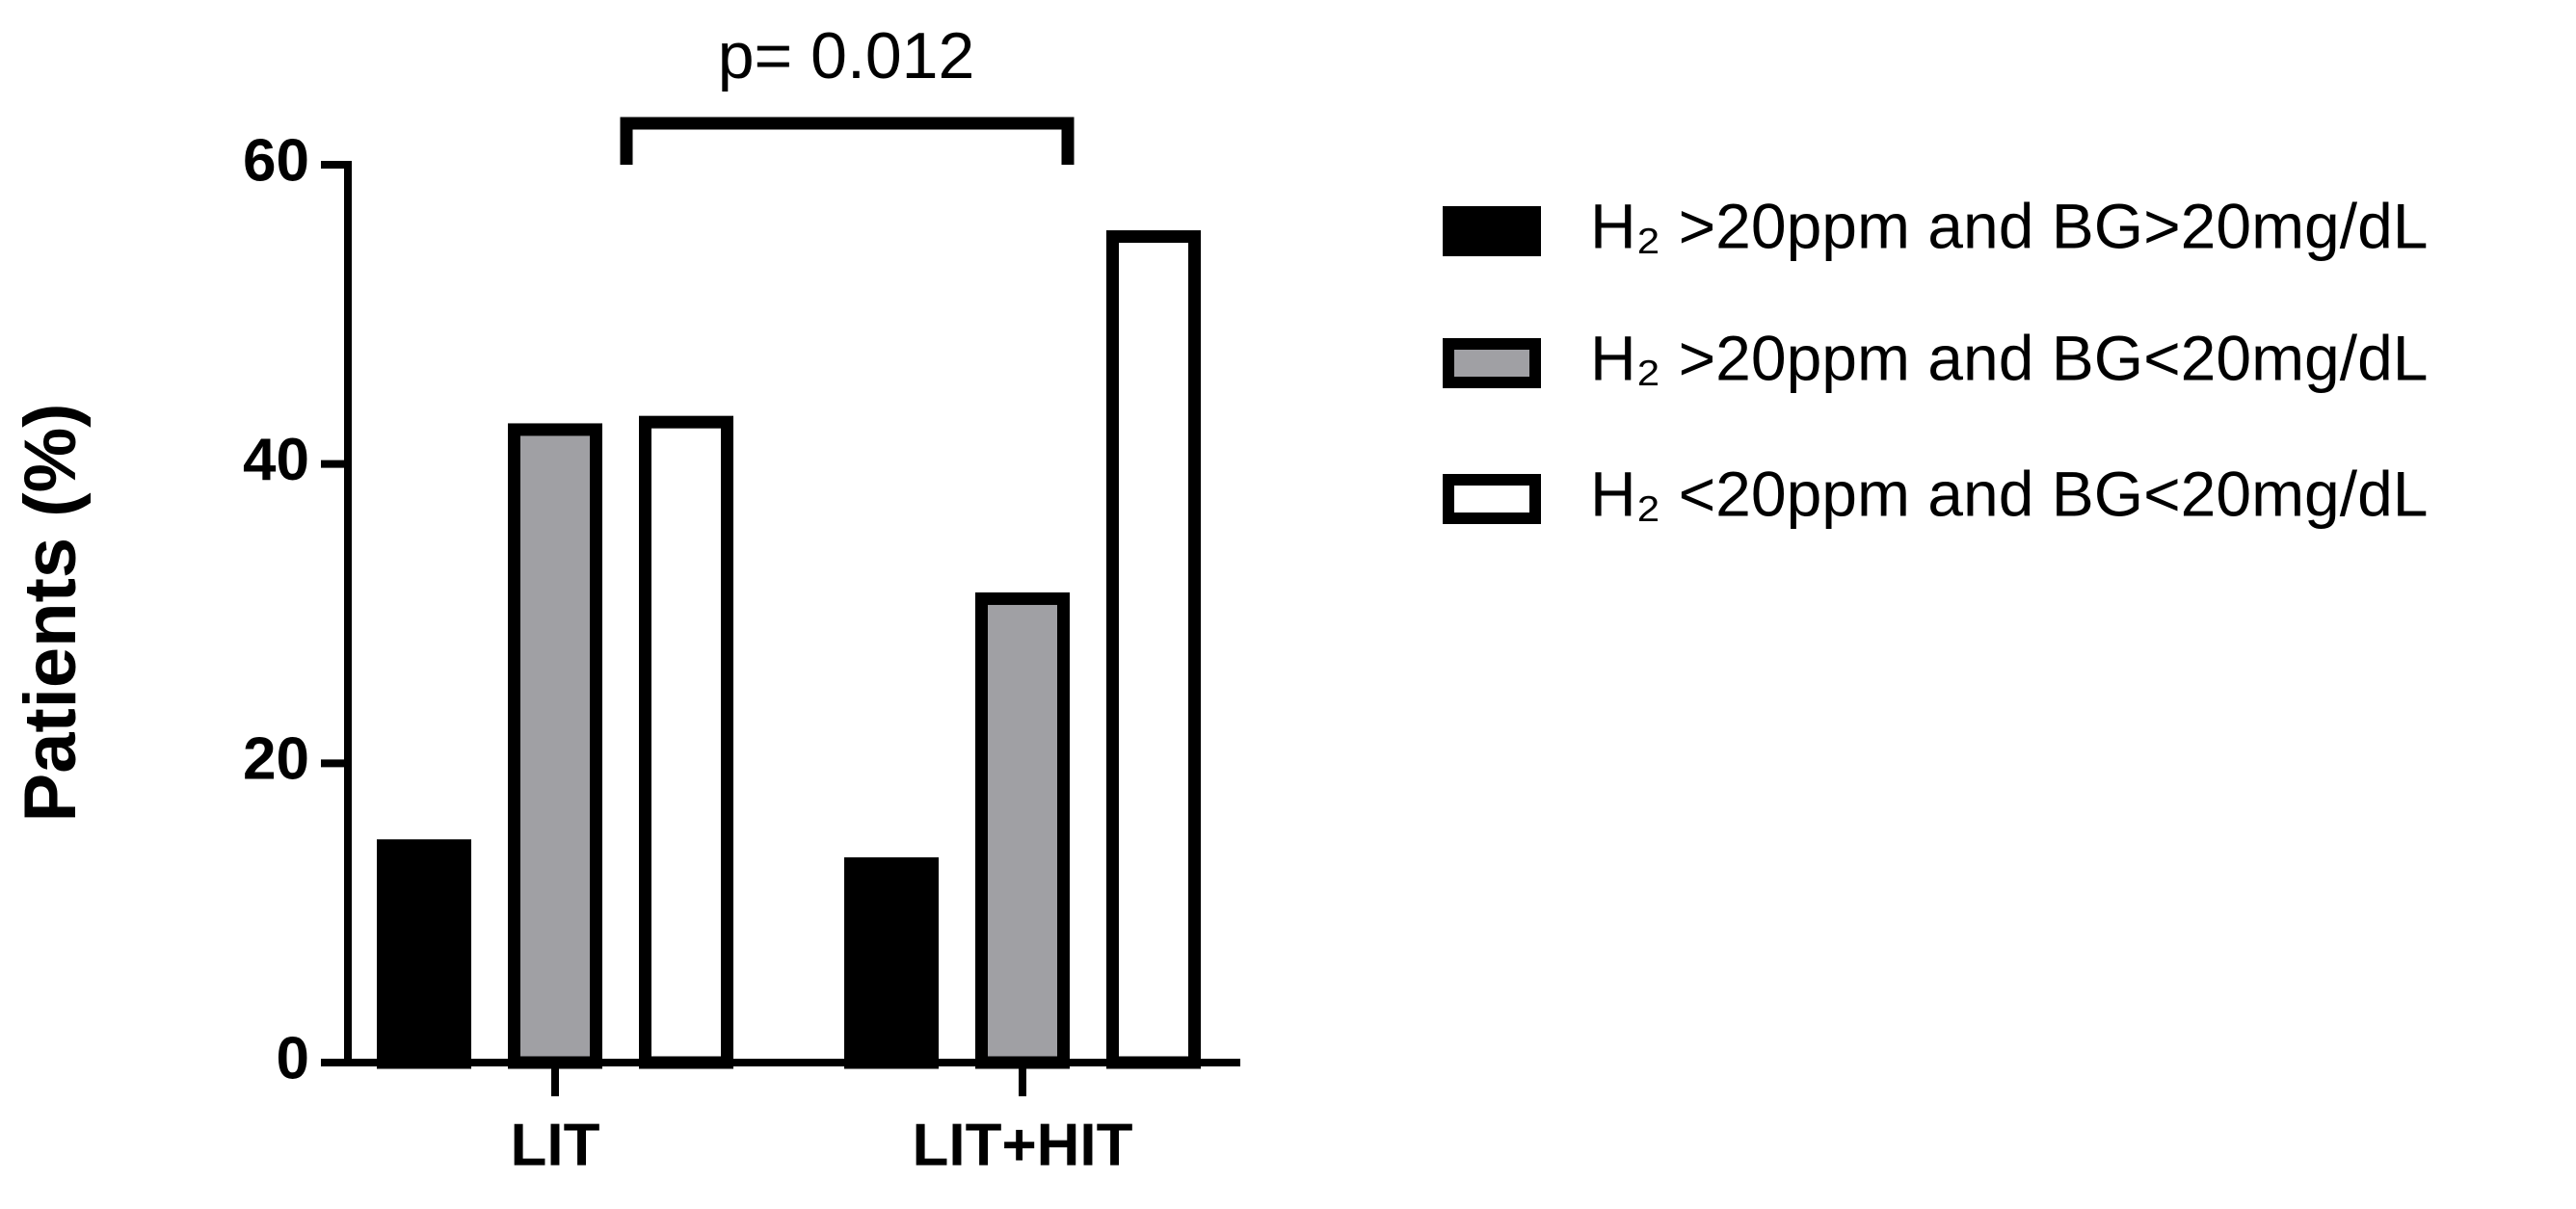 The height and width of the screenshot is (1209, 2576). What do you see at coordinates (51, 613) in the screenshot?
I see `y-axis-label: Patients (%)` at bounding box center [51, 613].